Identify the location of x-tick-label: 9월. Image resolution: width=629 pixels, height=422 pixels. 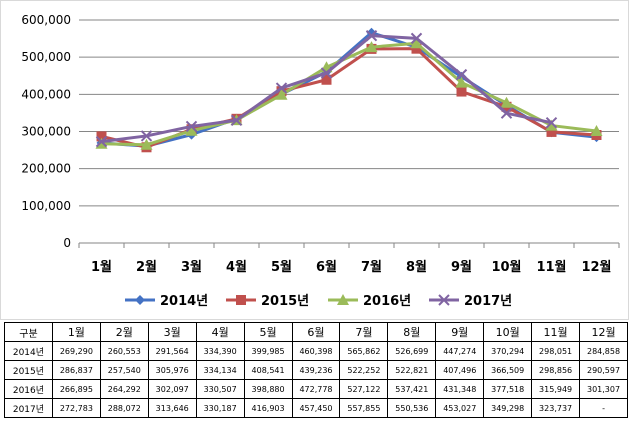
(461, 267).